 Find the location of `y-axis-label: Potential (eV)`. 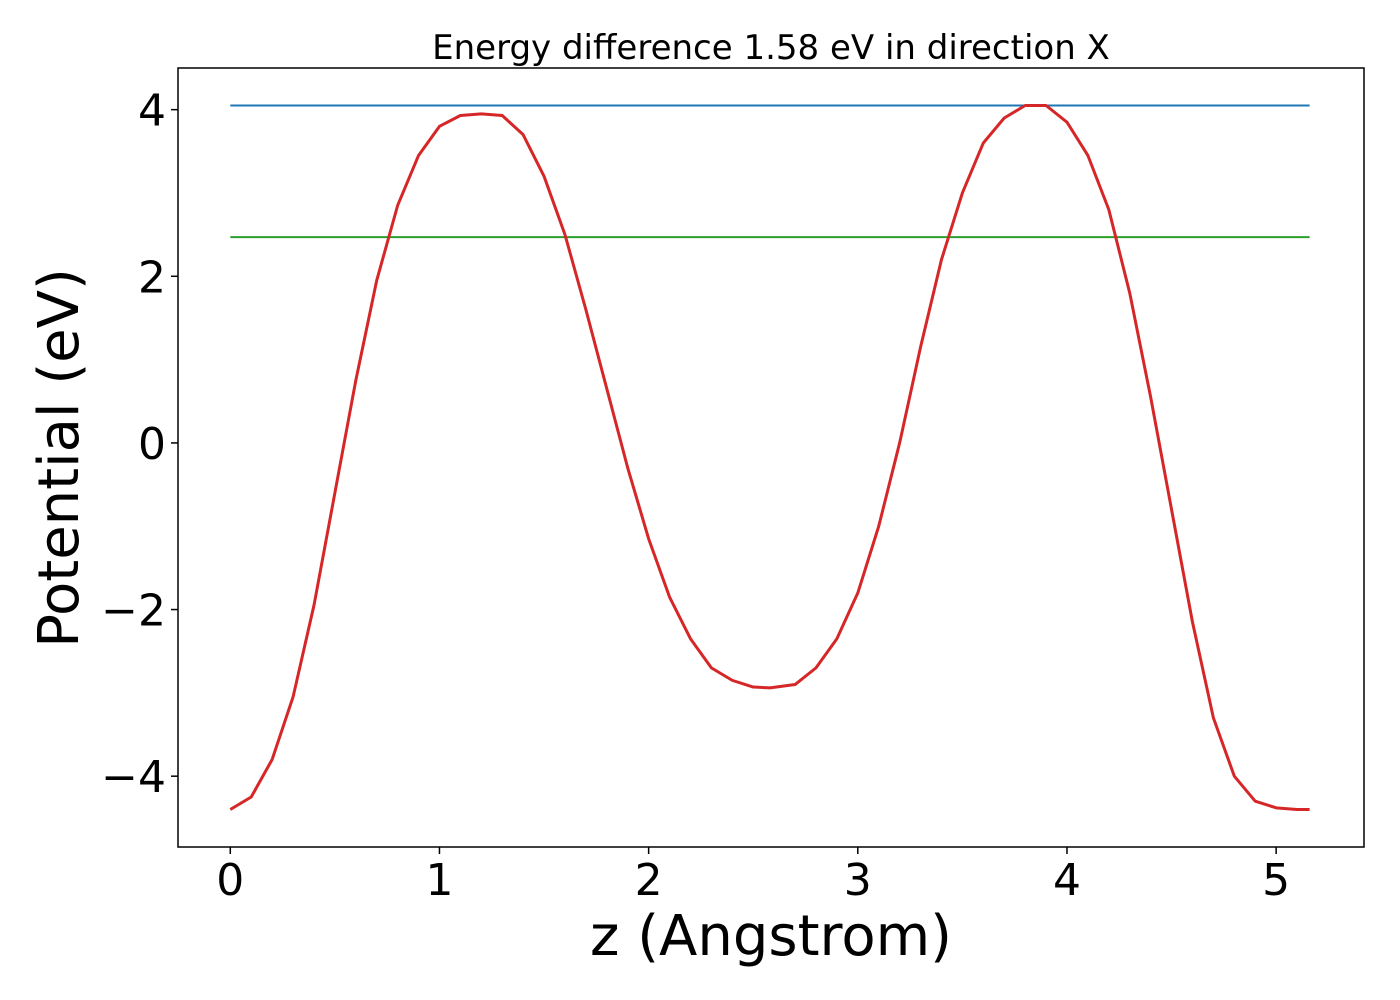

y-axis-label: Potential (eV) is located at coordinates (59, 458).